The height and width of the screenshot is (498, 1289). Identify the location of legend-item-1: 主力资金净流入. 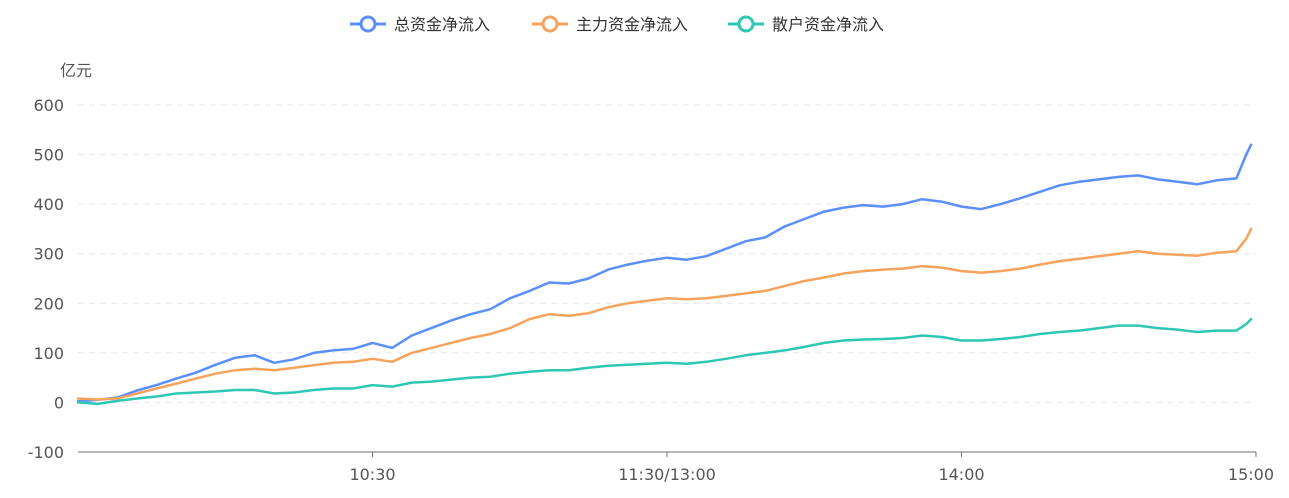
(610, 24).